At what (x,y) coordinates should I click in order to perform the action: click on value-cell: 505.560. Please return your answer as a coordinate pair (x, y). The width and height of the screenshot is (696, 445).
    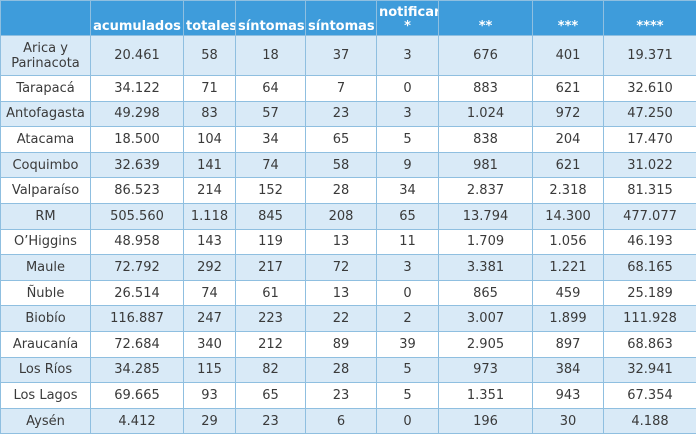
    Looking at the image, I should click on (137, 216).